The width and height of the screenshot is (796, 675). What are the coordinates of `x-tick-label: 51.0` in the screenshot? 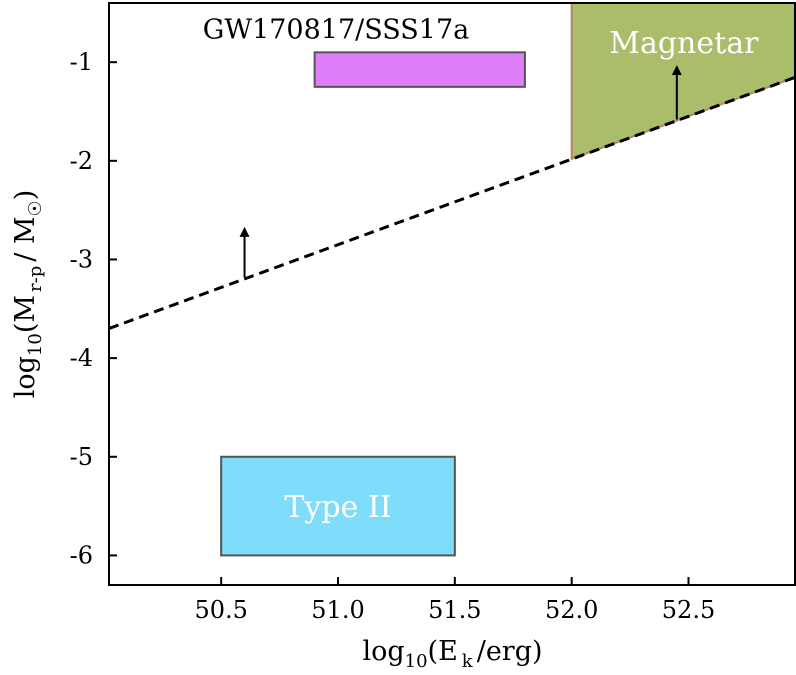 It's located at (337, 610).